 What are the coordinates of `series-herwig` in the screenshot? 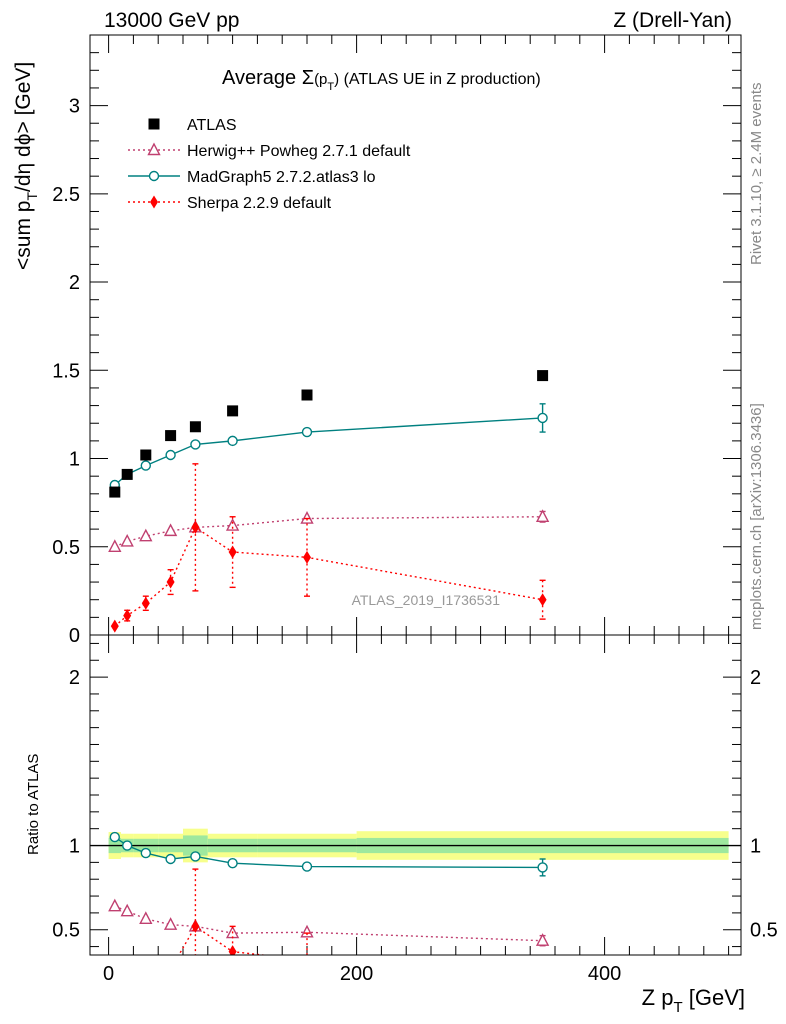 It's located at (329, 530).